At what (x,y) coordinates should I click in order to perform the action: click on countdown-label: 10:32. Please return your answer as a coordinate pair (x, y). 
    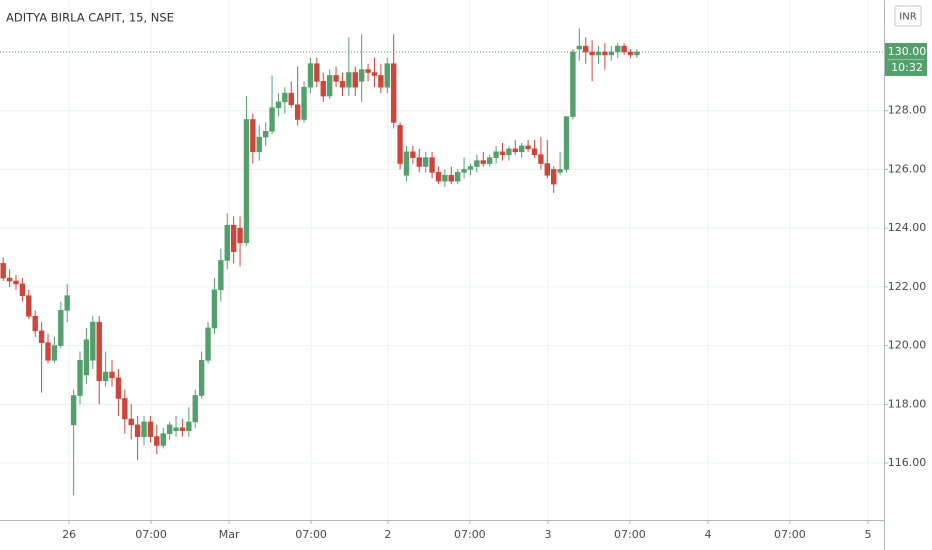
    Looking at the image, I should click on (907, 67).